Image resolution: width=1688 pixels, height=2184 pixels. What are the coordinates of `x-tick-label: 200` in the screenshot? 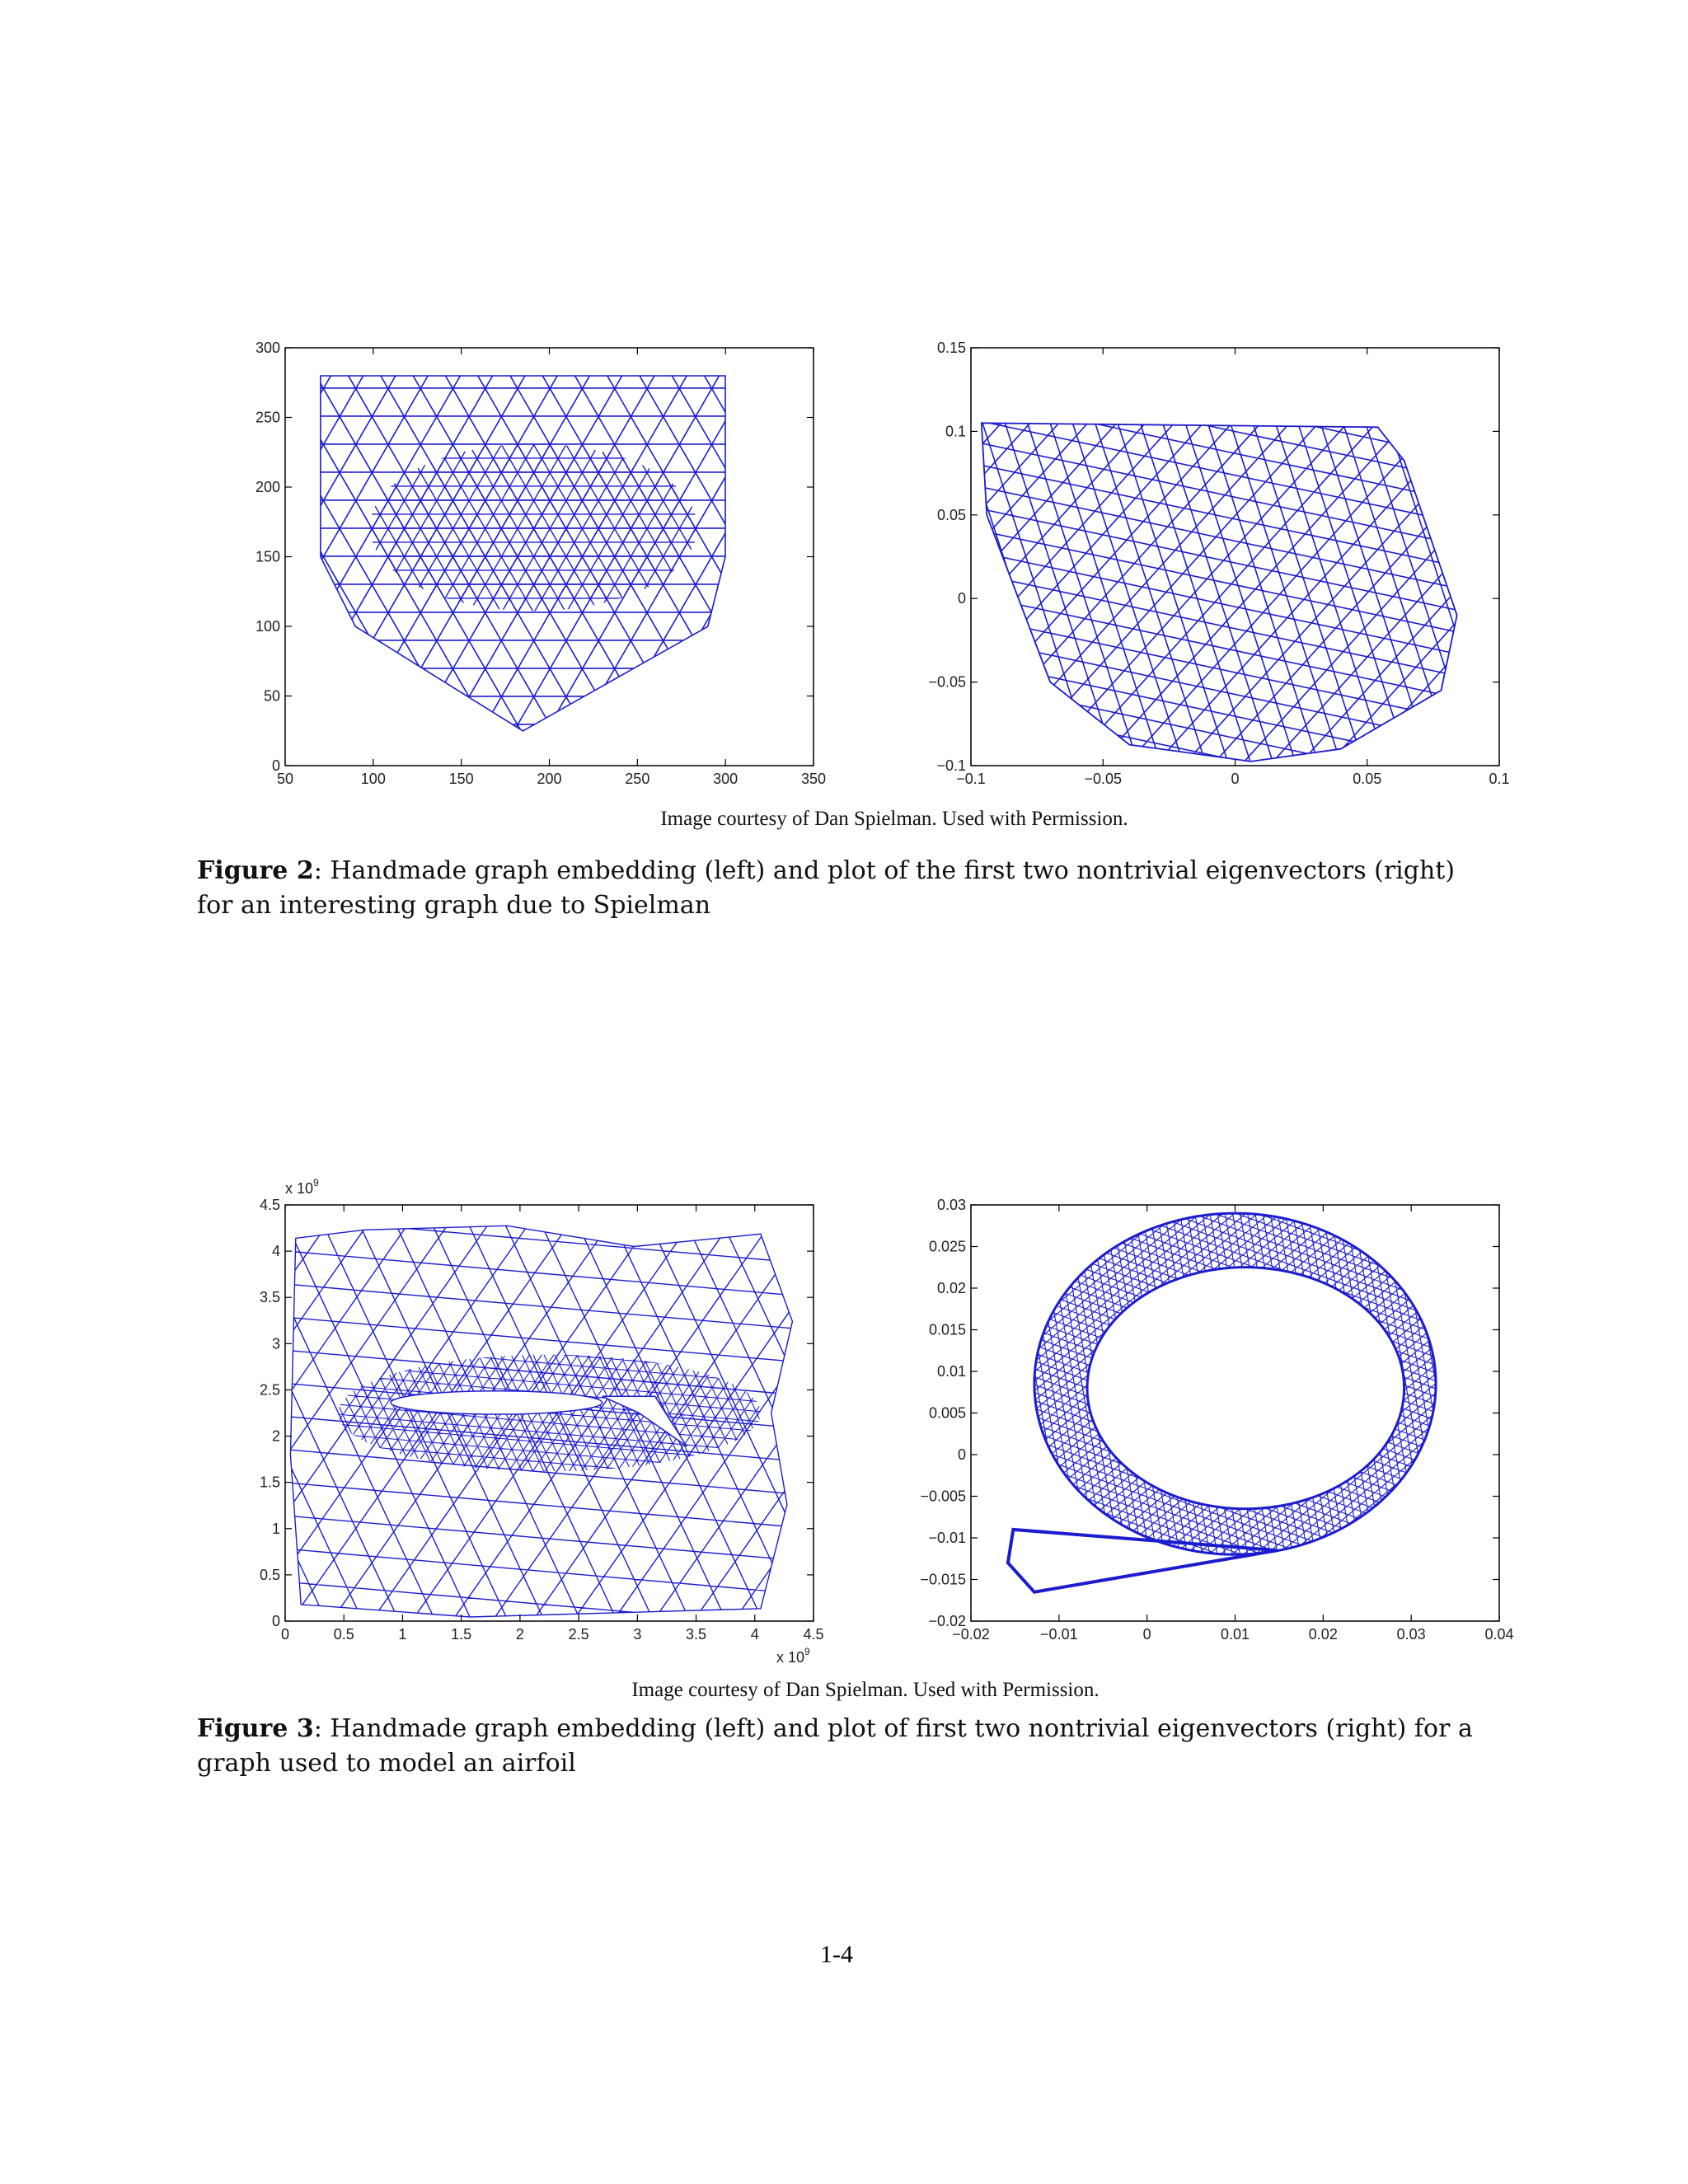 It's located at (549, 779).